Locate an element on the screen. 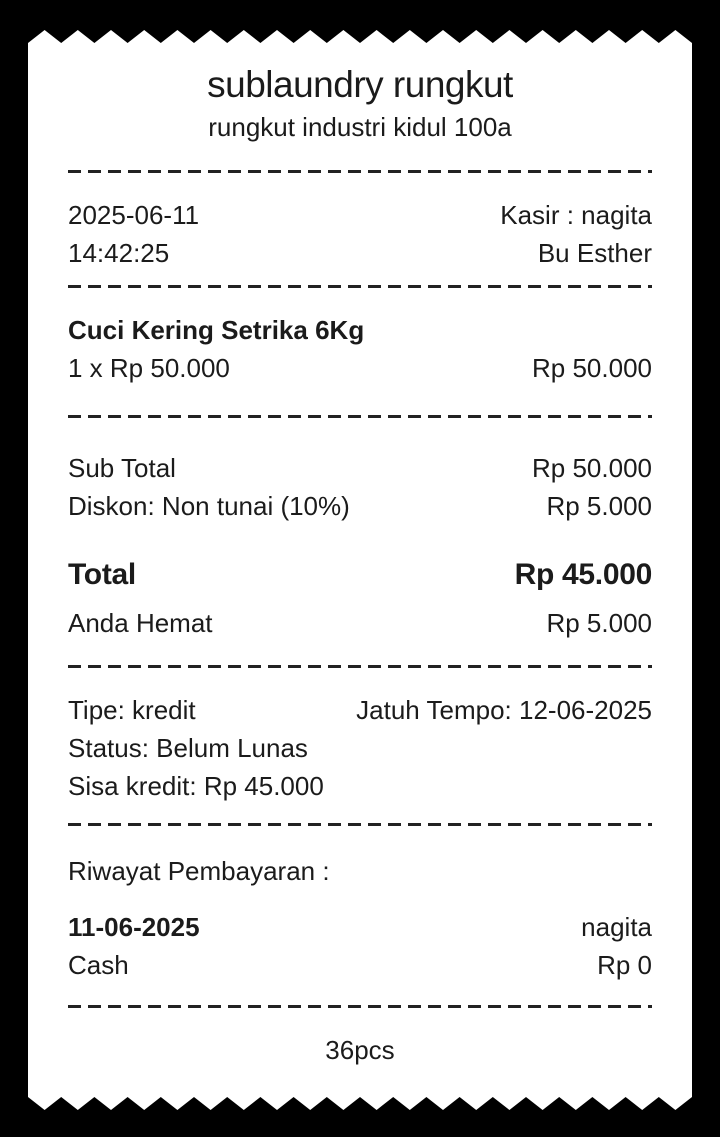  savings-row: Anda Hemat Rp 5.000 is located at coordinates (360, 623).